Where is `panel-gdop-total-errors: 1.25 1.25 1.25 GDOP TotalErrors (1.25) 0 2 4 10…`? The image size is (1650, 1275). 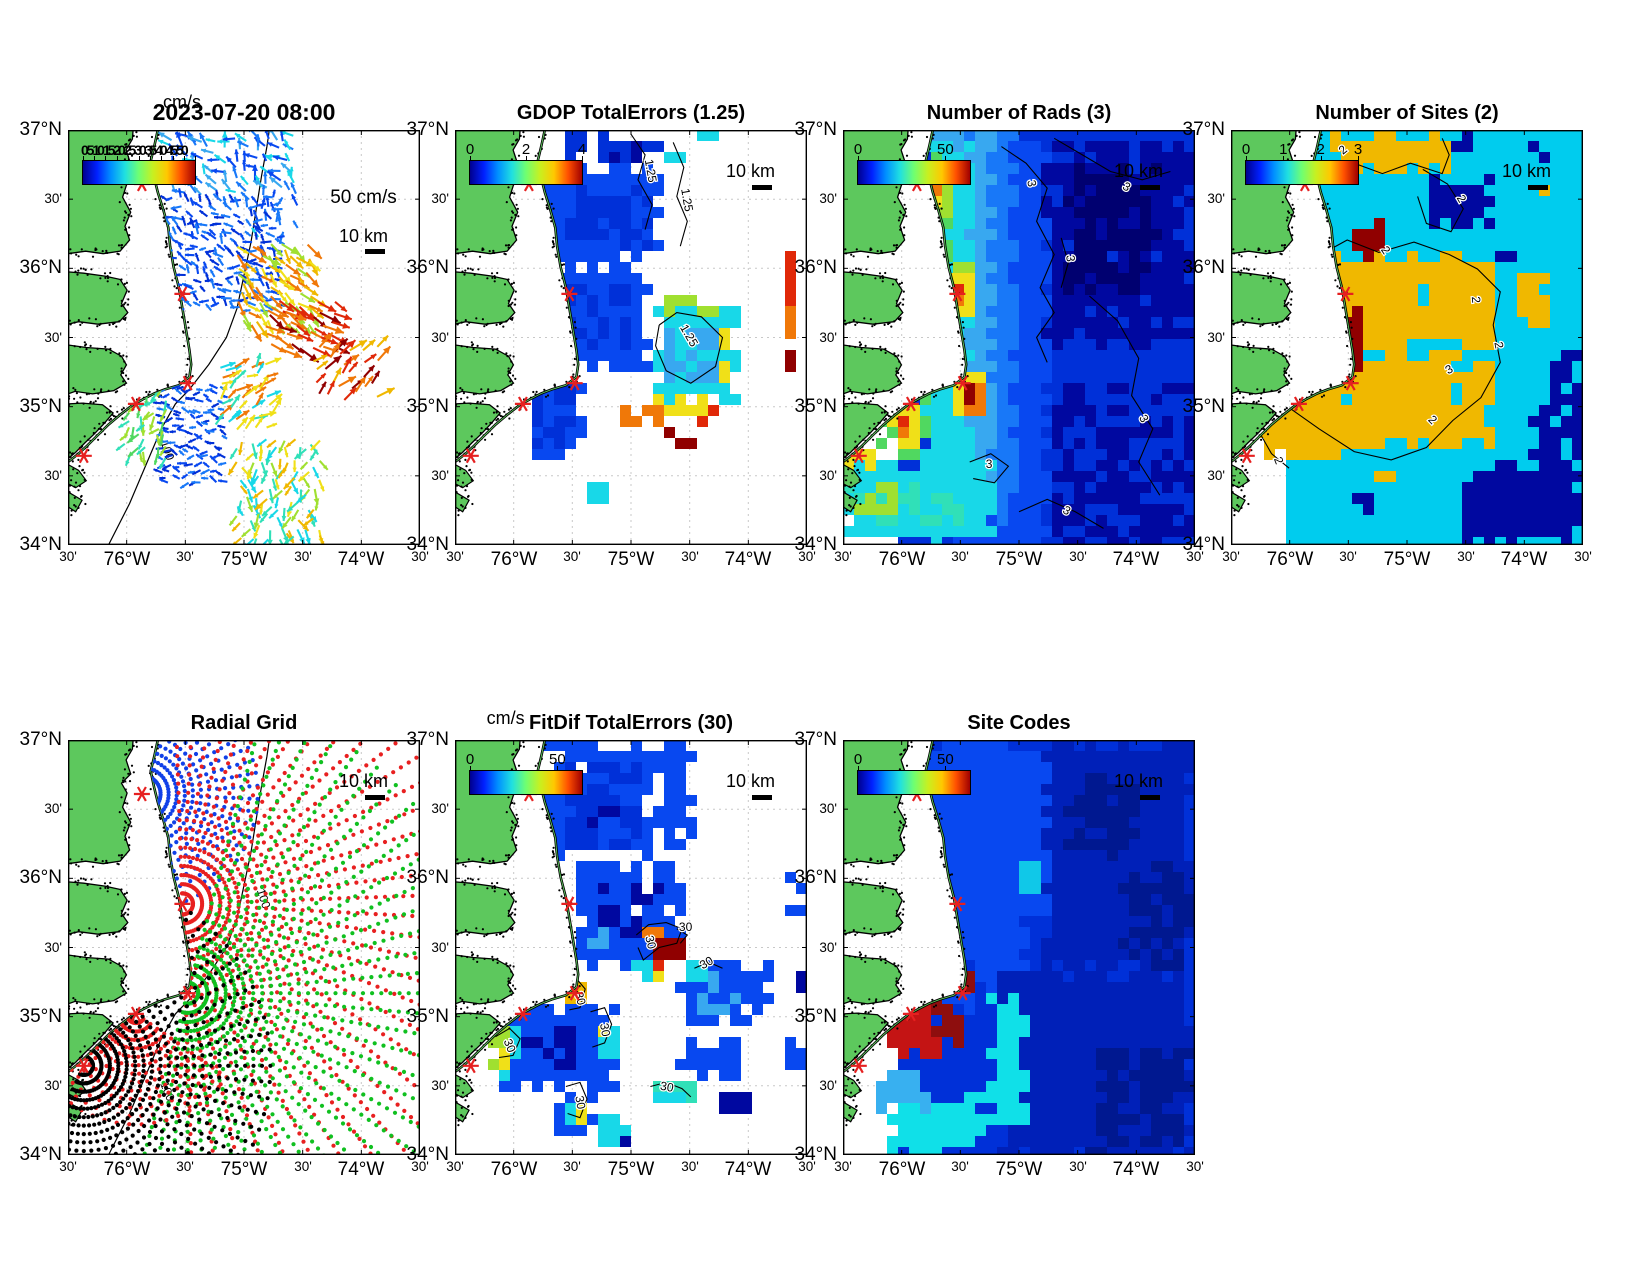 panel-gdop-total-errors: 1.25 1.25 1.25 GDOP TotalErrors (1.25) 0 2 4 10… is located at coordinates (611, 336).